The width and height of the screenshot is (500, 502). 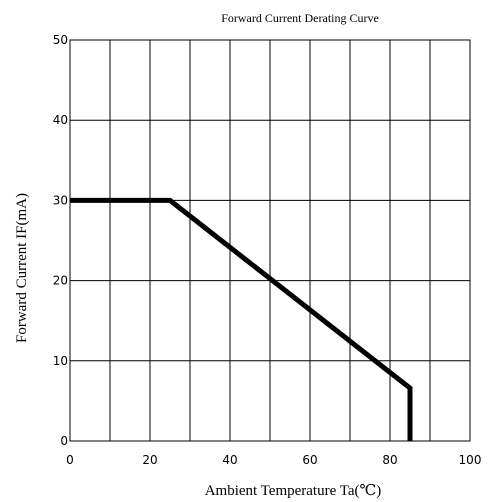 What do you see at coordinates (389, 460) in the screenshot?
I see `x-tick-label: 80` at bounding box center [389, 460].